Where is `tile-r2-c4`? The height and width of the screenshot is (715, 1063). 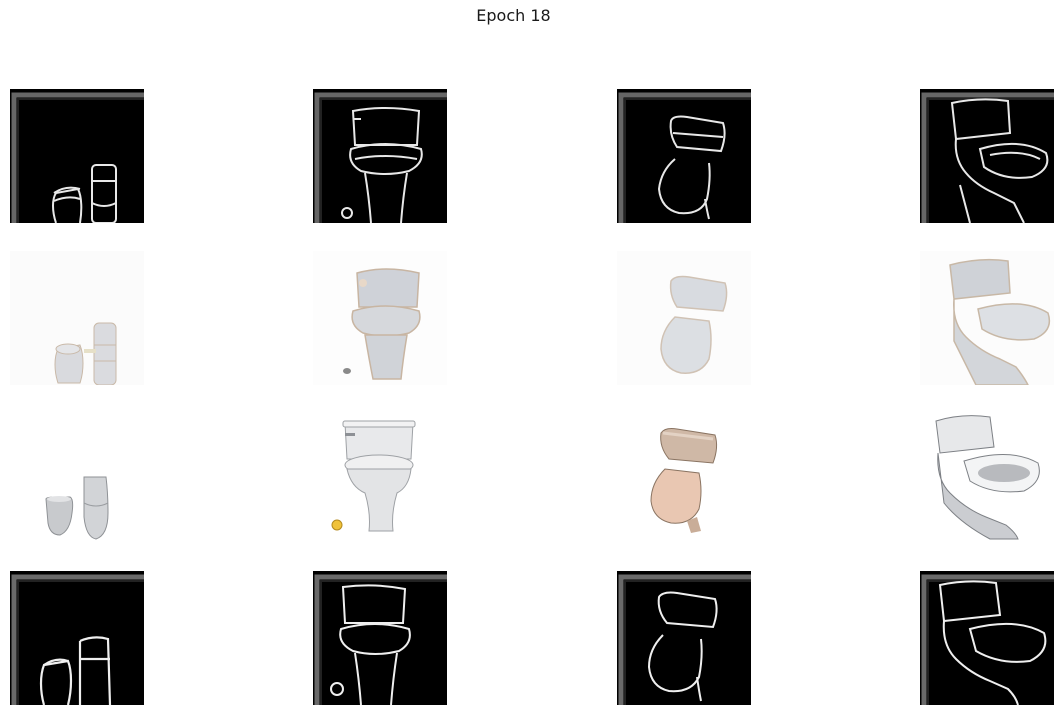 tile-r2-c4 is located at coordinates (987, 318).